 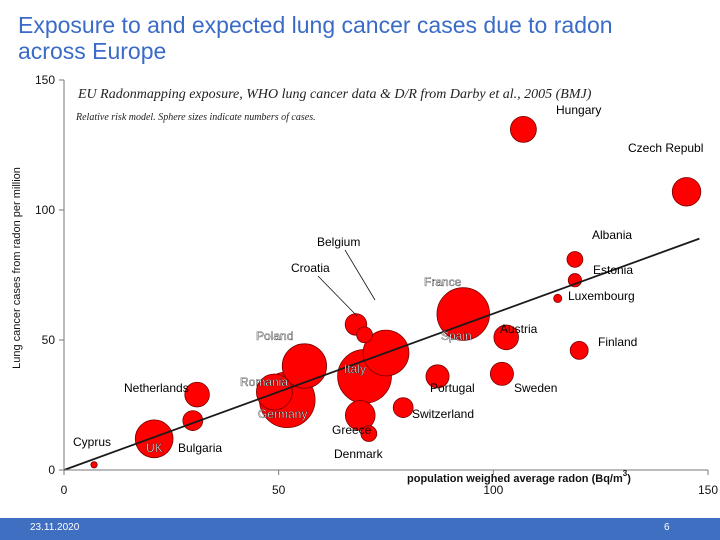 What do you see at coordinates (443, 414) in the screenshot?
I see `label-switzerland: Switzerland` at bounding box center [443, 414].